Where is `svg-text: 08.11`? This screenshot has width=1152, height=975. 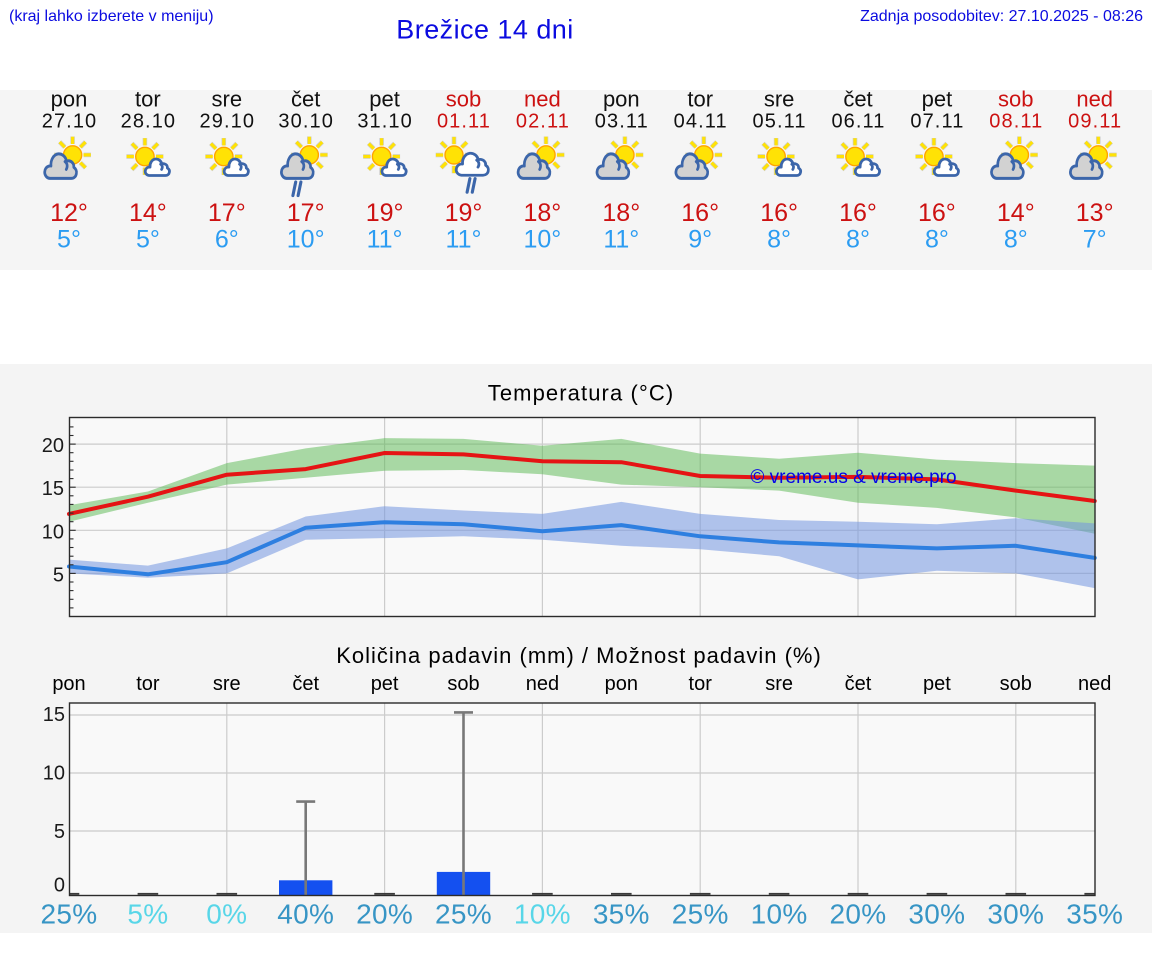
svg-text: 08.11 is located at coordinates (1016, 122).